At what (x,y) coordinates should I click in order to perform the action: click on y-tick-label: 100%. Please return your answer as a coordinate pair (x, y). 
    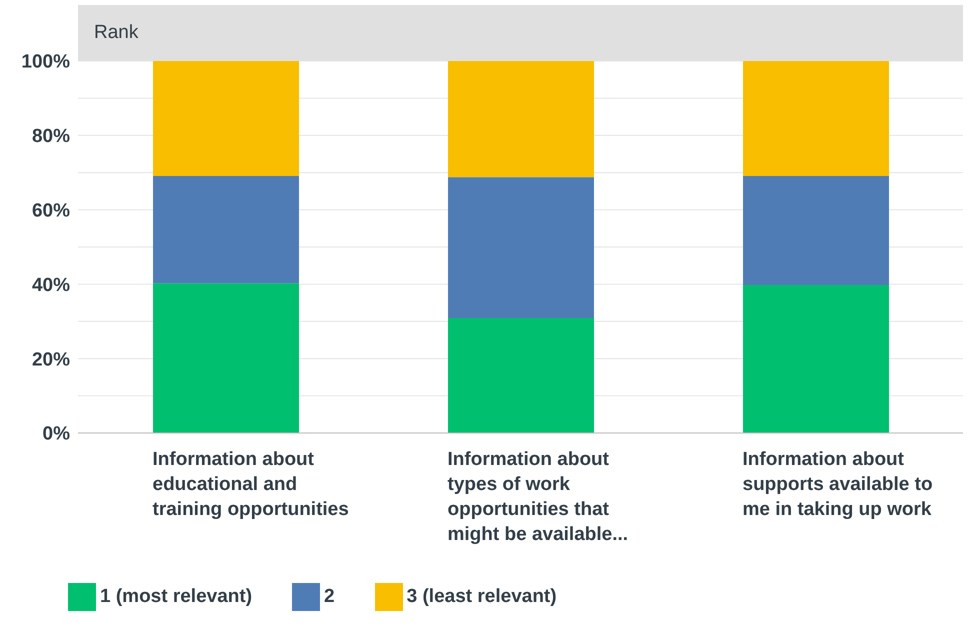
    Looking at the image, I should click on (45, 62).